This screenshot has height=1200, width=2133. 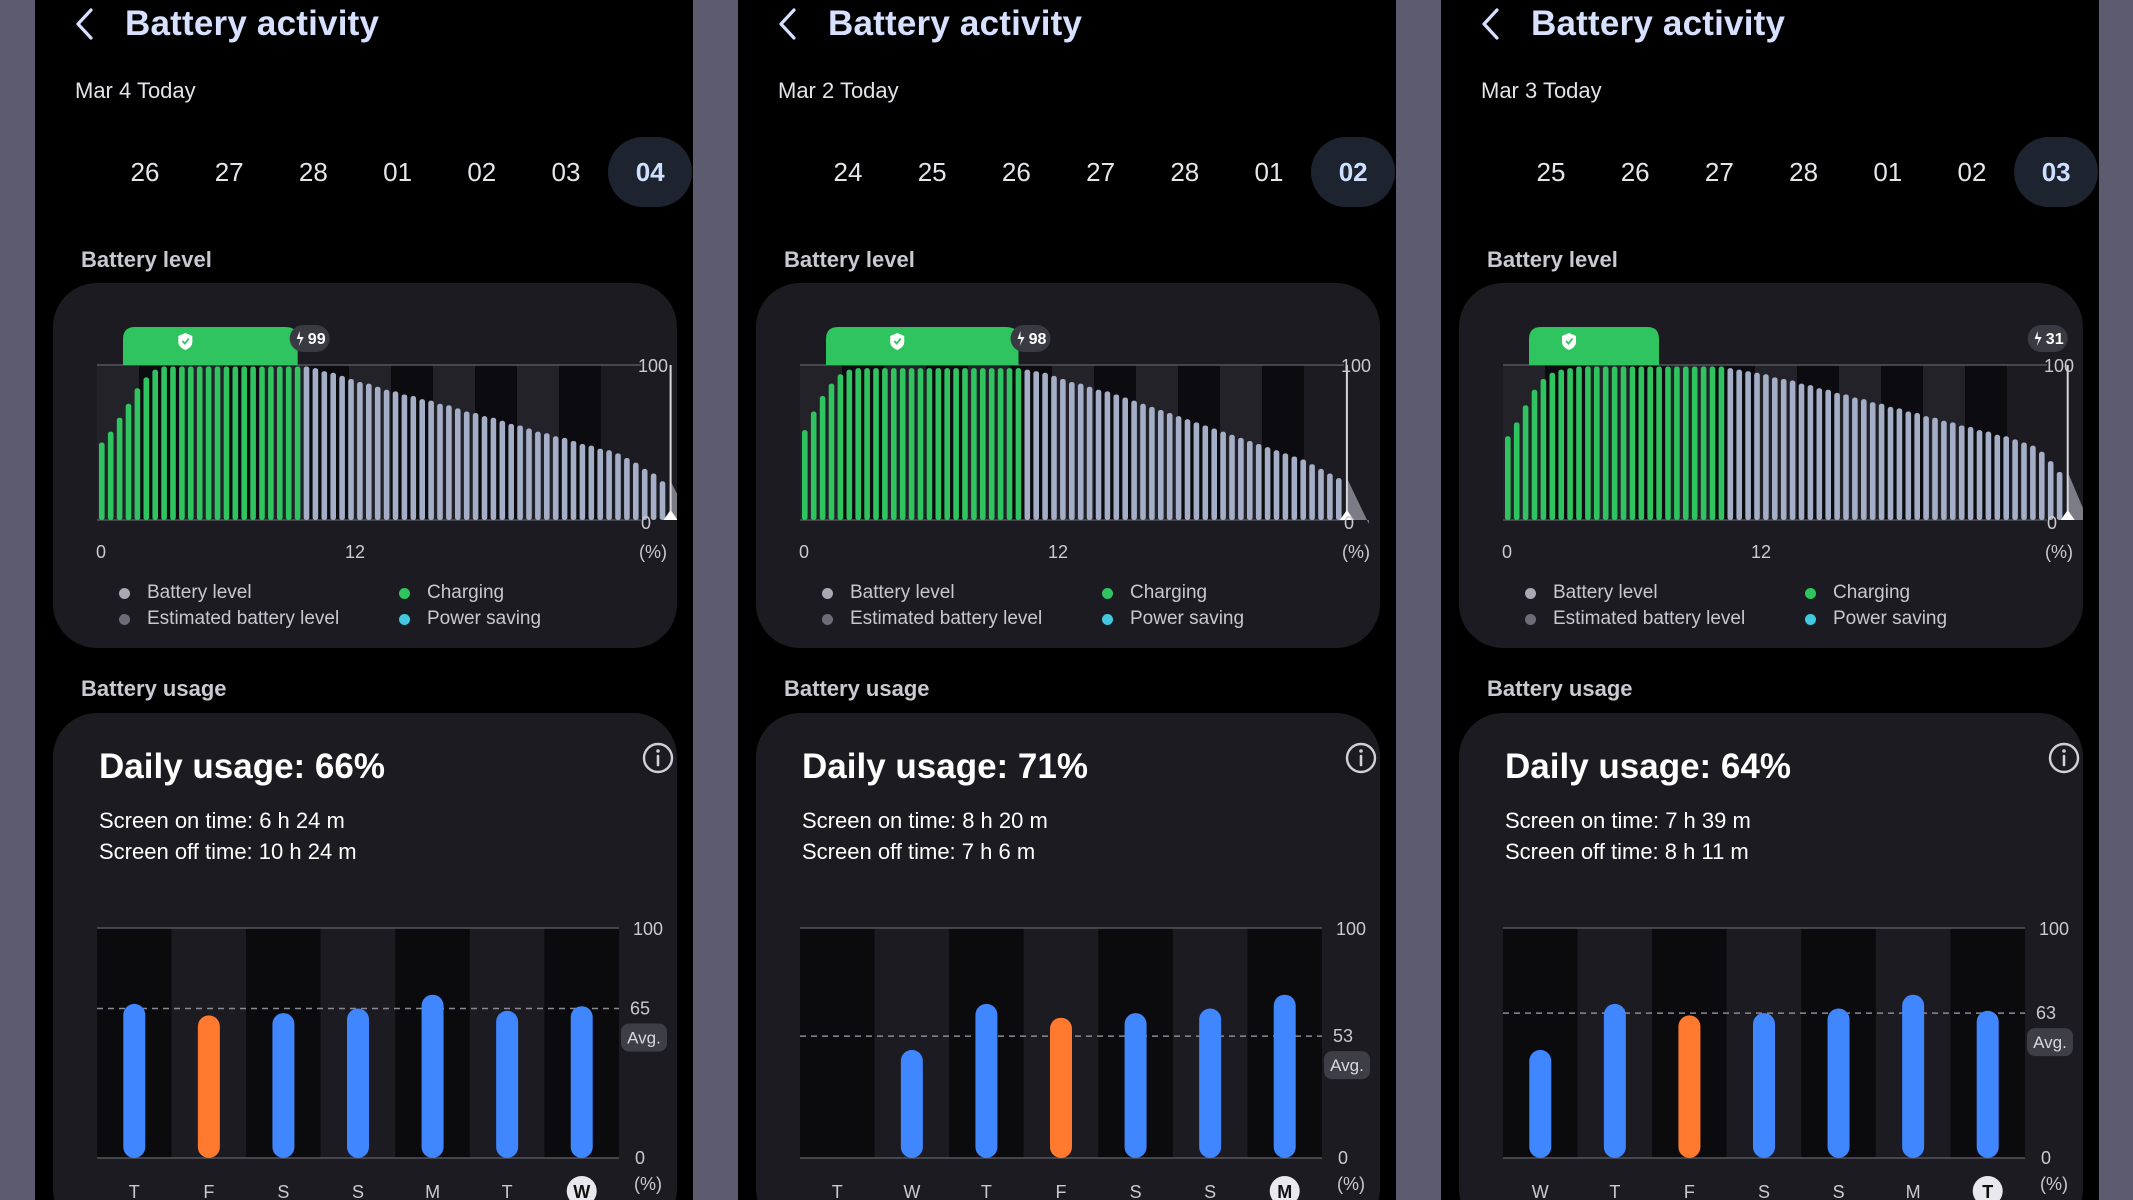 I want to click on y-axis-label-0: 0, so click(x=2046, y=1158).